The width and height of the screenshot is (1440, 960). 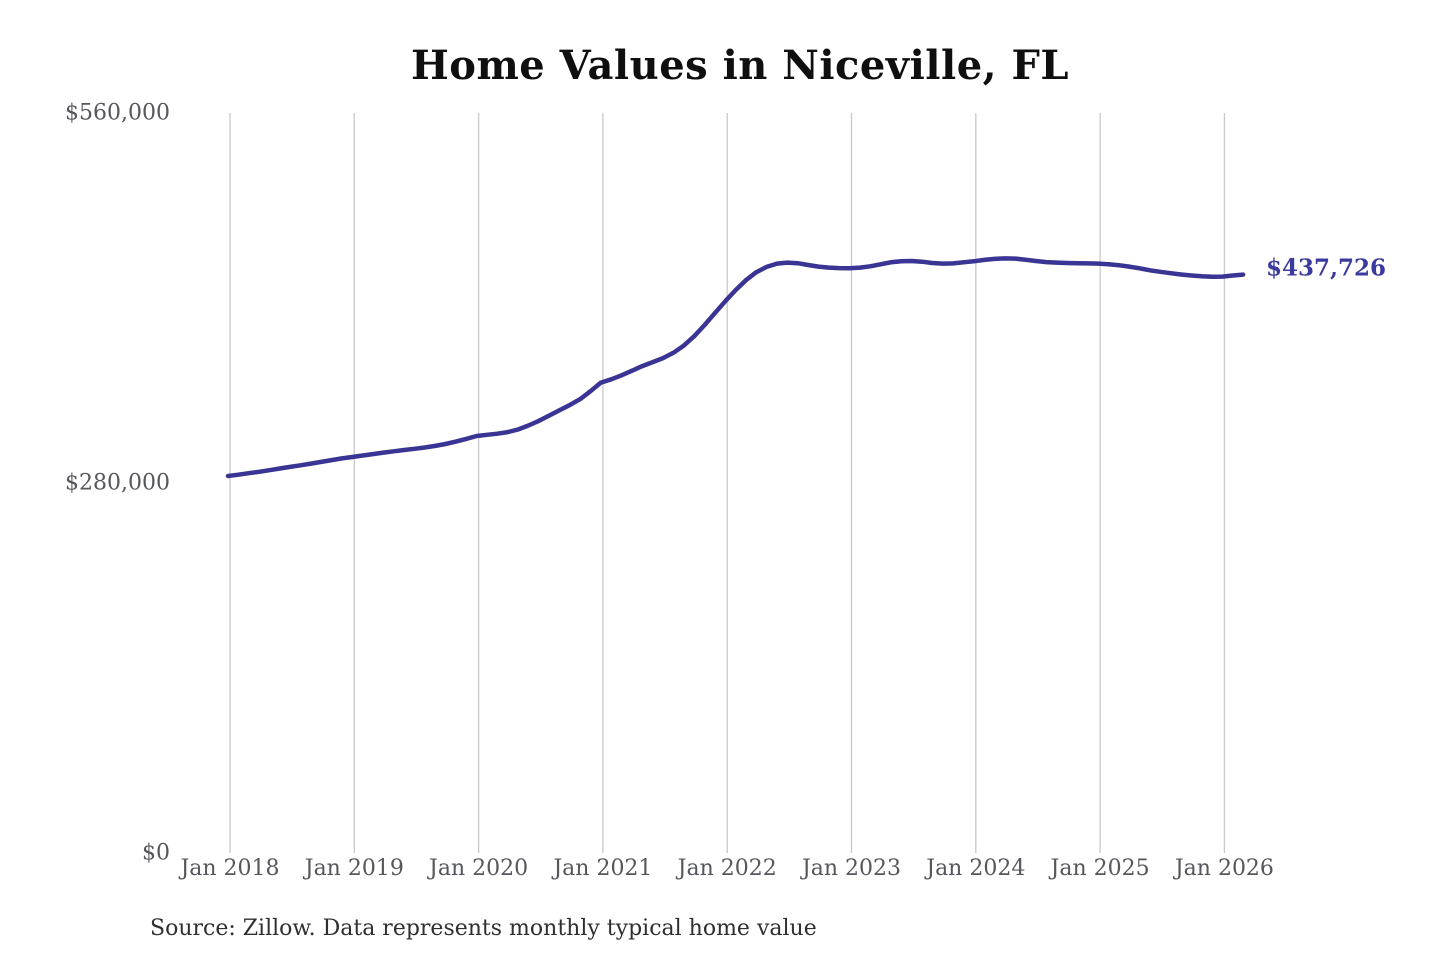 What do you see at coordinates (976, 868) in the screenshot?
I see `x-axis-tick-label: Jan 2024` at bounding box center [976, 868].